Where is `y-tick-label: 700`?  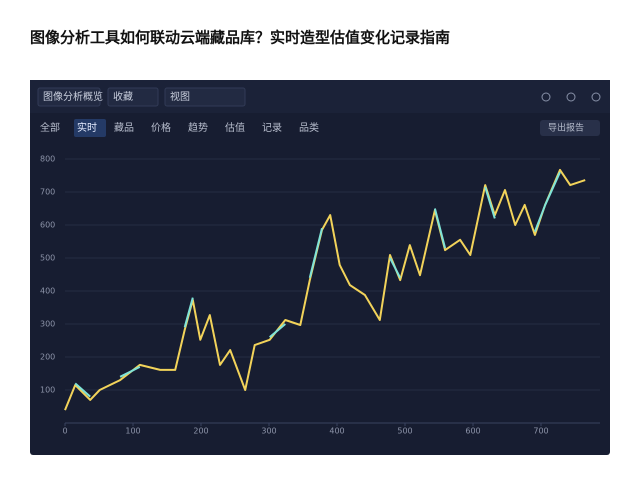
y-tick-label: 700 is located at coordinates (47, 192).